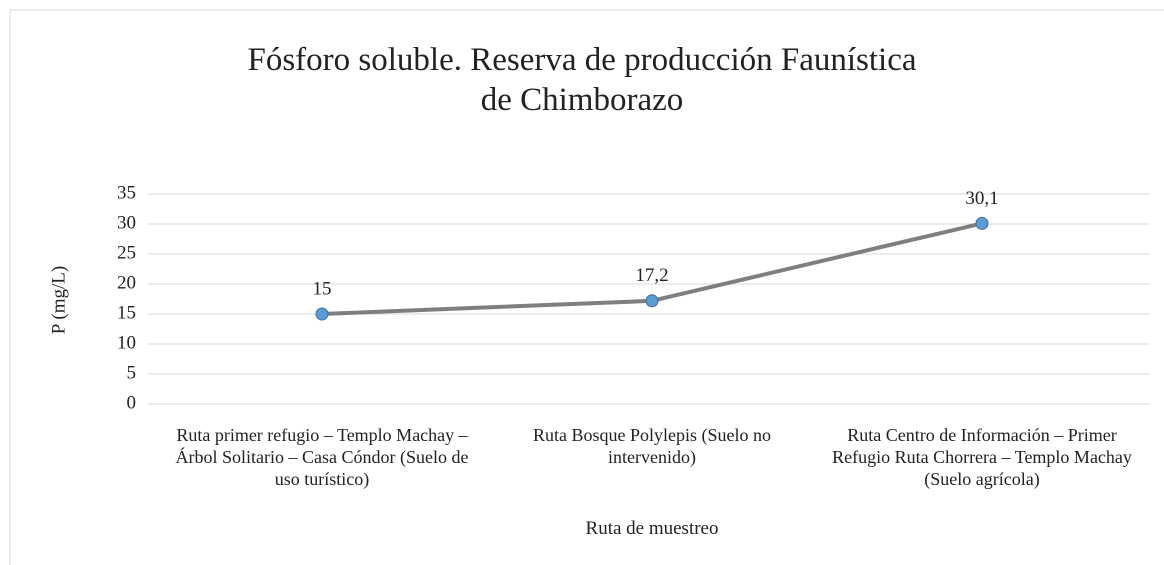  What do you see at coordinates (132, 402) in the screenshot?
I see `y-tick-label: 0` at bounding box center [132, 402].